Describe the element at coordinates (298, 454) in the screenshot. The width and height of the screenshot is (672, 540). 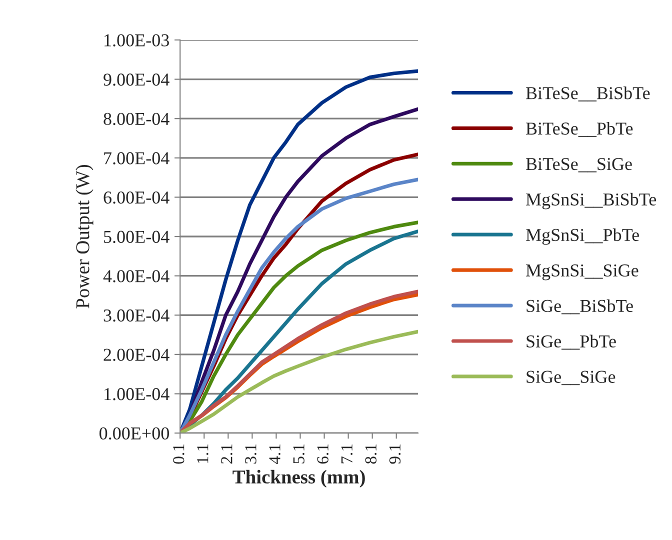
I see `x-tick-label: 5.1` at that location.